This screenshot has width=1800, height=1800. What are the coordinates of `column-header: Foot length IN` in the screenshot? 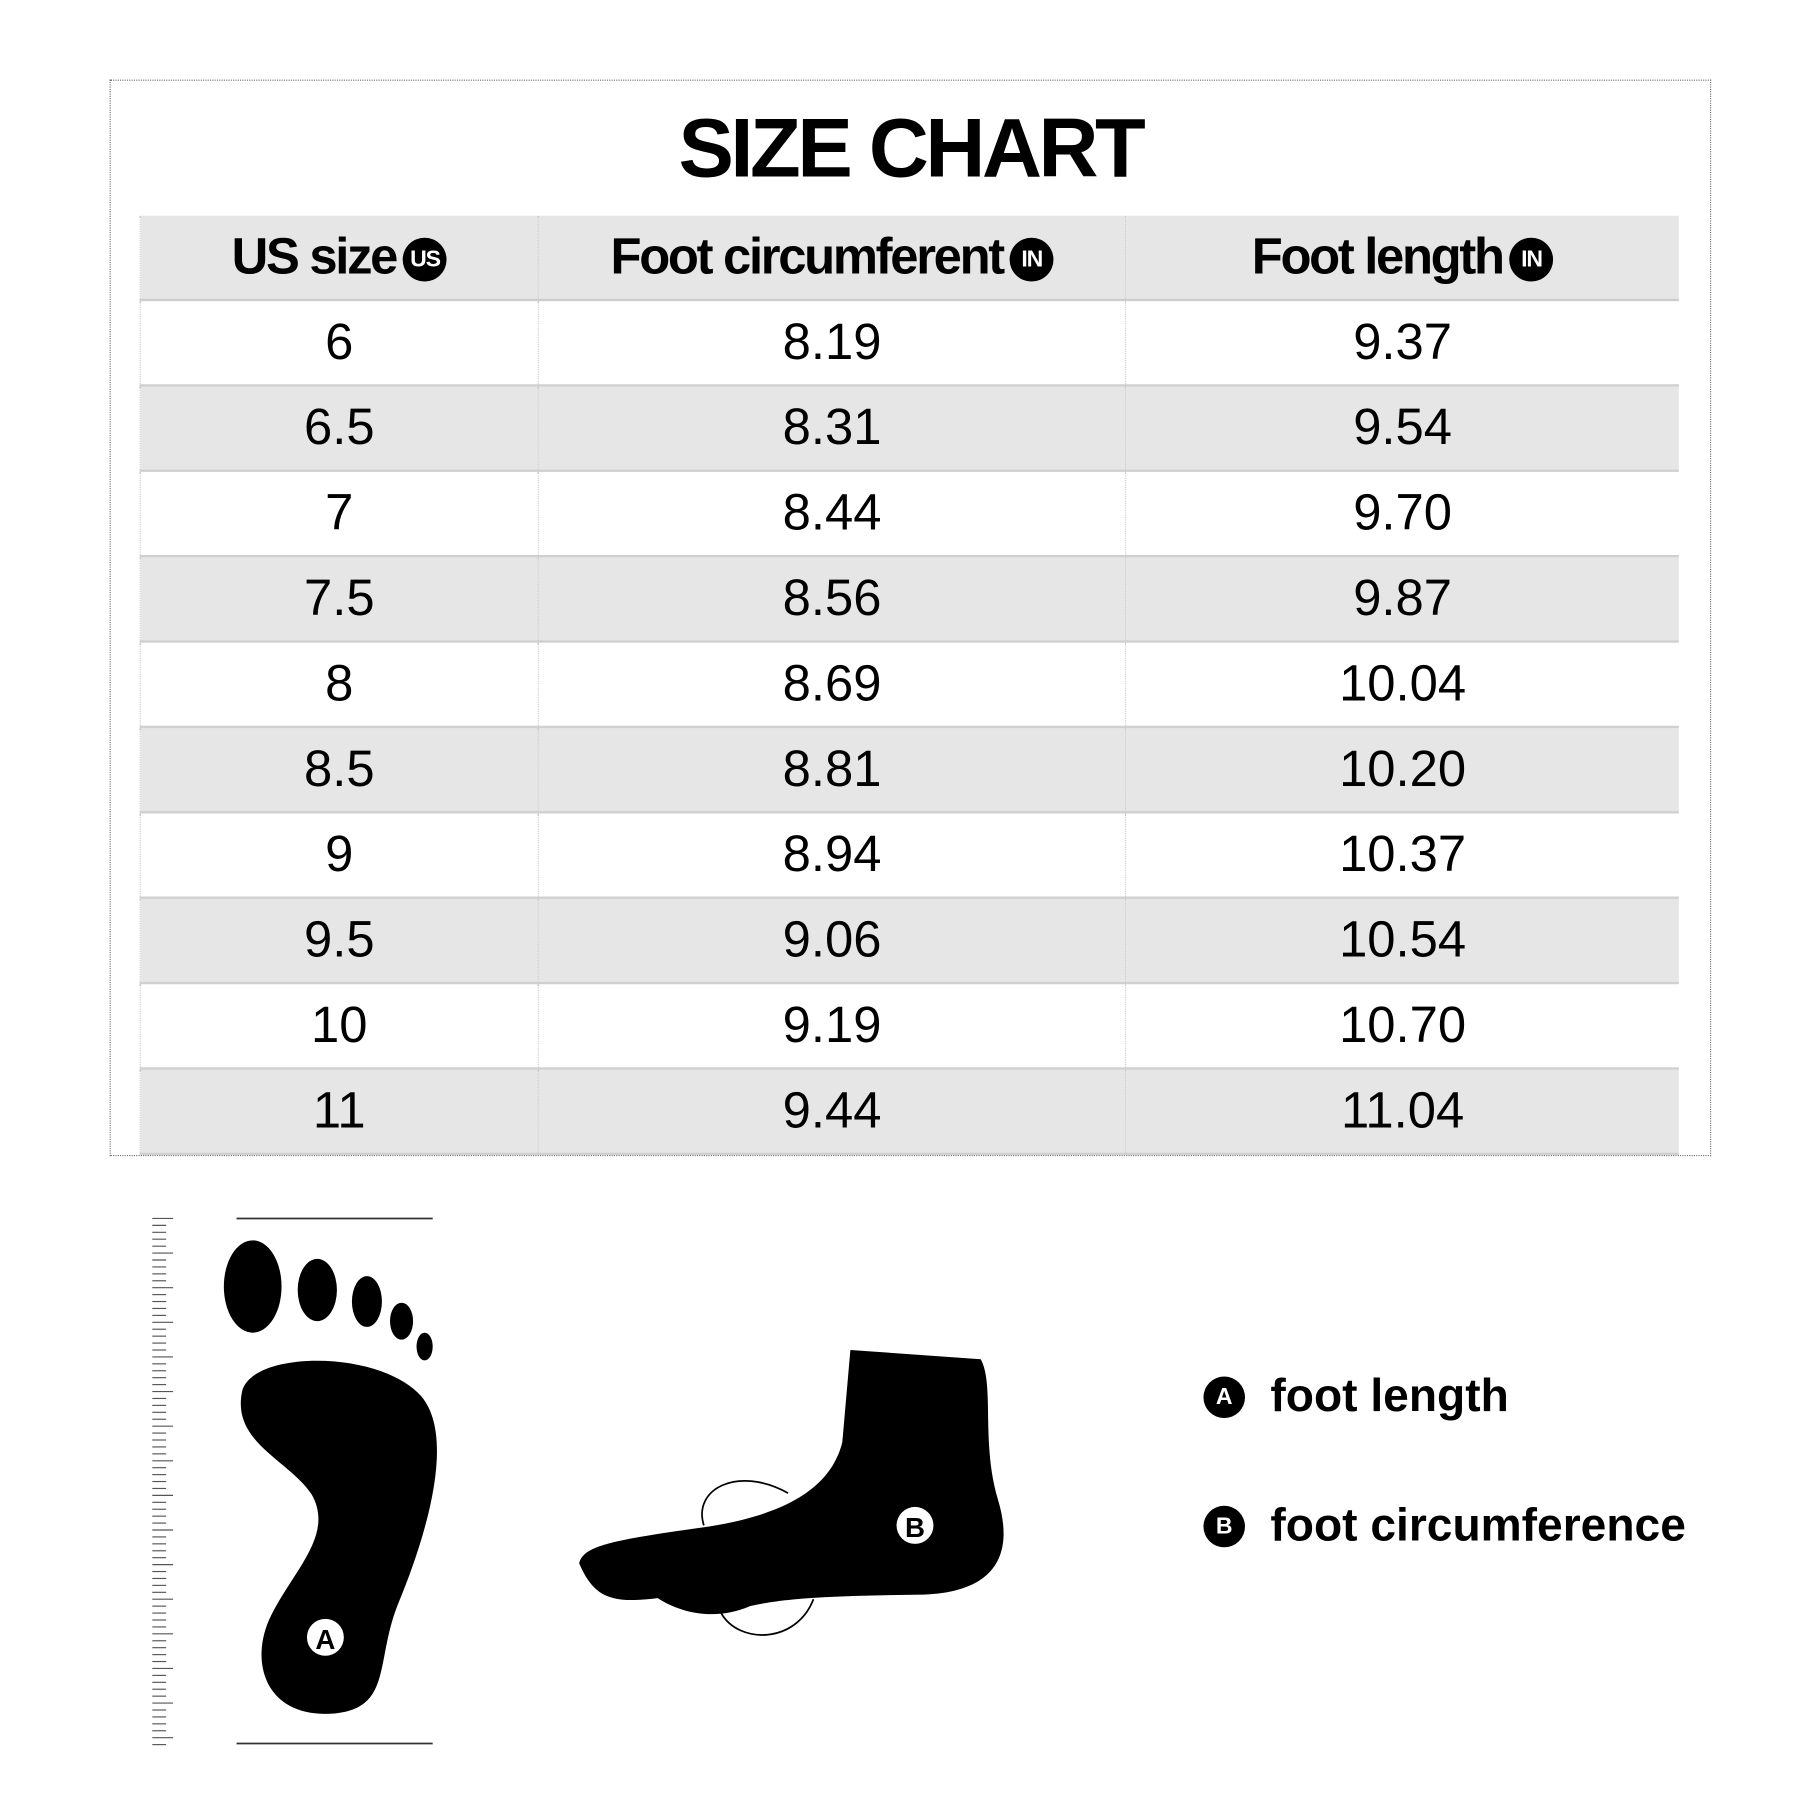 It's located at (1402, 258).